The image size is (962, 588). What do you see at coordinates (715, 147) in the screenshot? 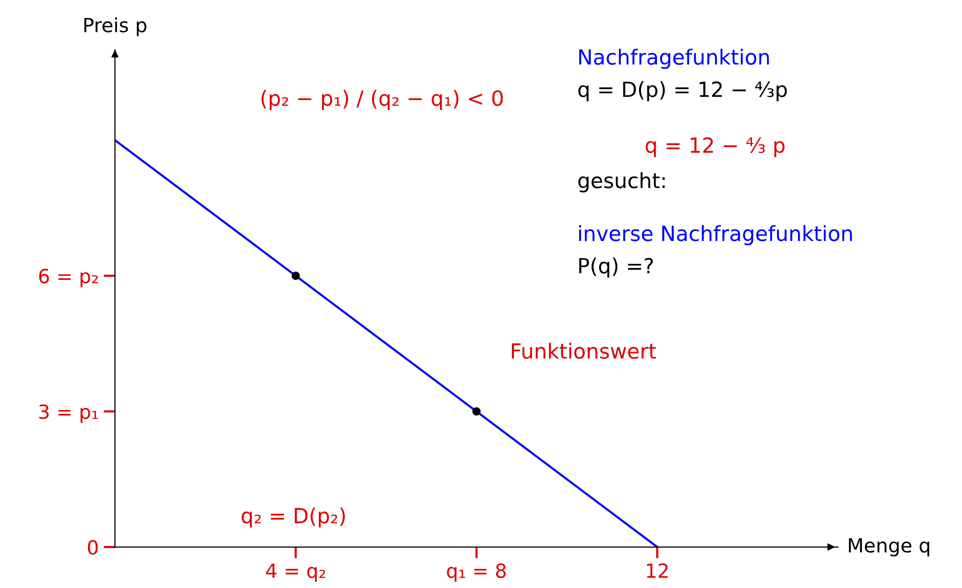
I see `annotation: q = 12 − ⁴⁄₃ p` at bounding box center [715, 147].